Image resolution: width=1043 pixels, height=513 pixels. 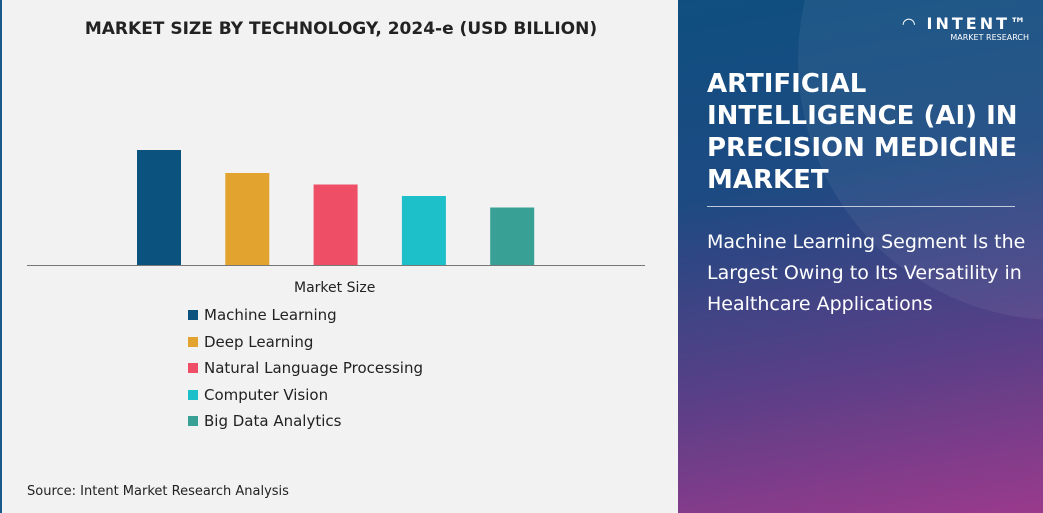 What do you see at coordinates (266, 394) in the screenshot?
I see `legend-label: Computer Vision` at bounding box center [266, 394].